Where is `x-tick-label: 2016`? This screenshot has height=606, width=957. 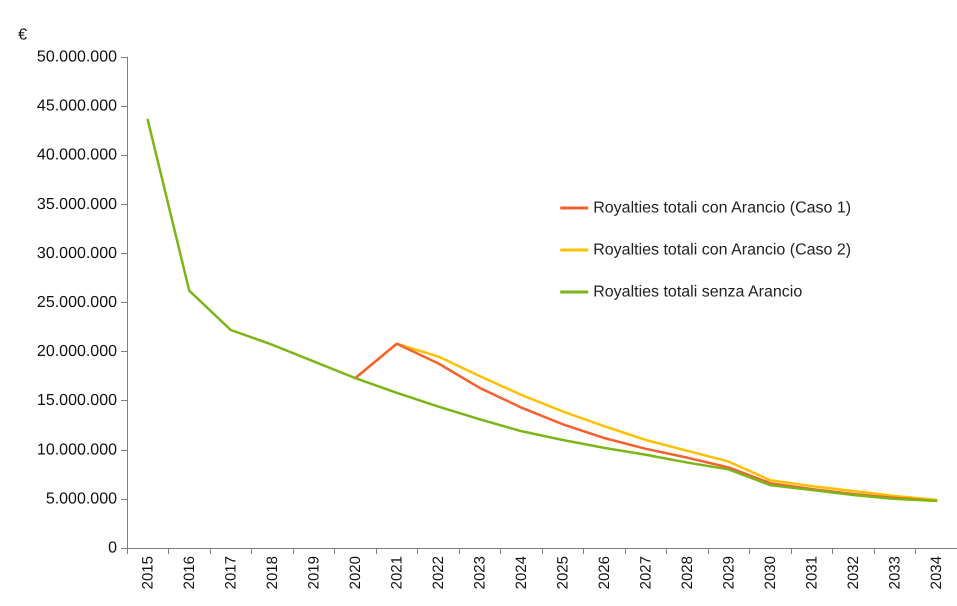 x-tick-label: 2016 is located at coordinates (189, 573).